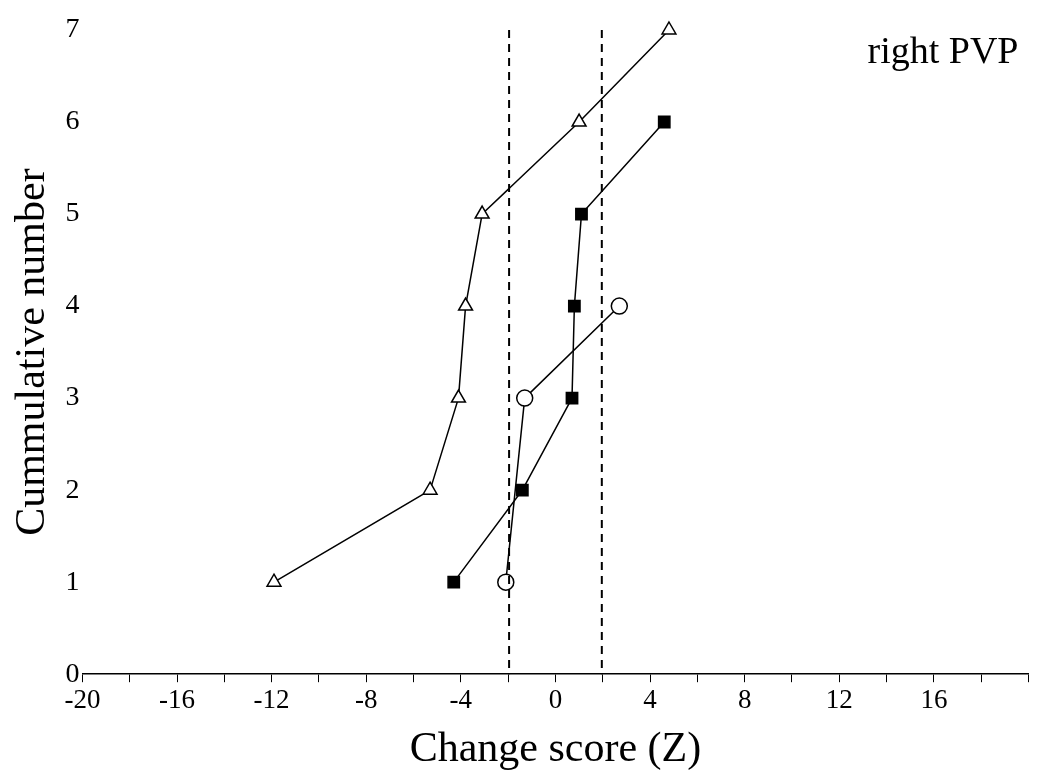  What do you see at coordinates (366, 699) in the screenshot?
I see `x-tick-label: -8` at bounding box center [366, 699].